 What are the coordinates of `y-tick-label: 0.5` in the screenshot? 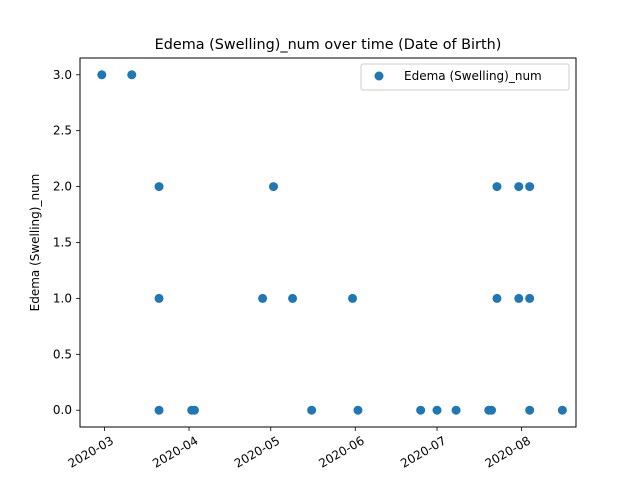 It's located at (62, 354).